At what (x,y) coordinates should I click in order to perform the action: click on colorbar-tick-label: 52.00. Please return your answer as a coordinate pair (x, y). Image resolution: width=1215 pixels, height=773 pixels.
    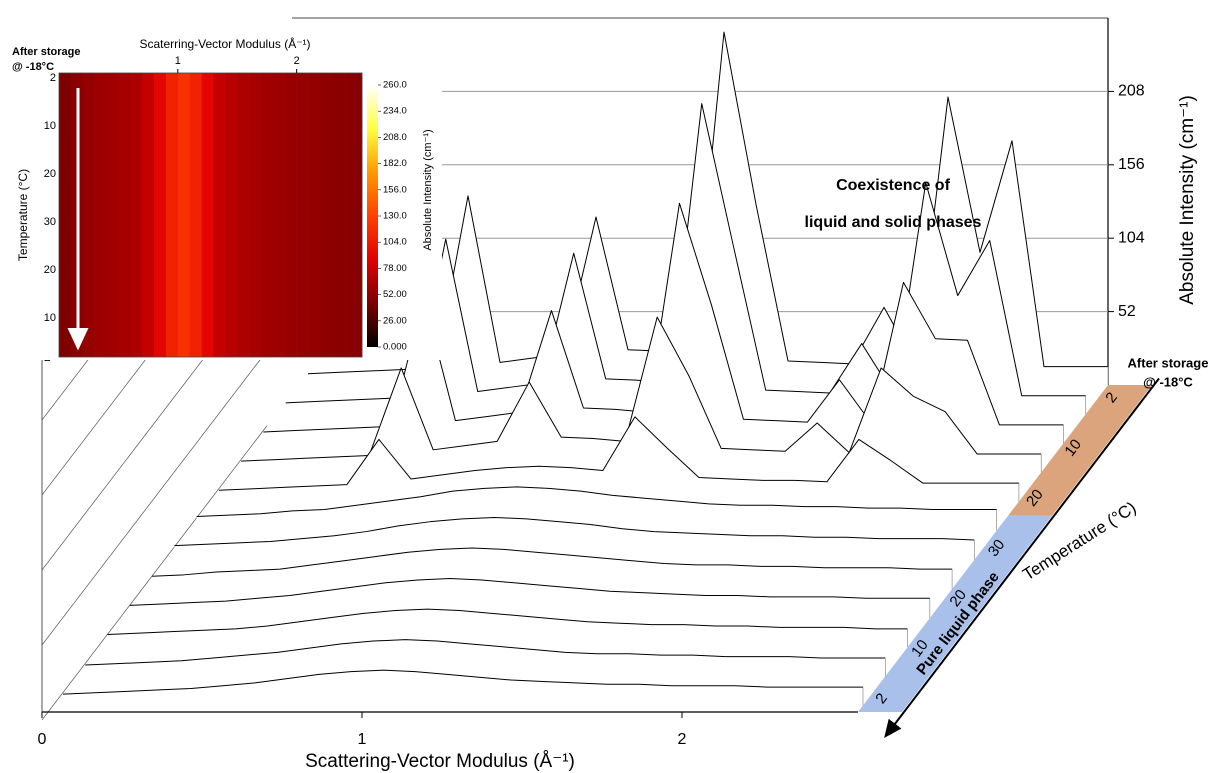
    Looking at the image, I should click on (395, 294).